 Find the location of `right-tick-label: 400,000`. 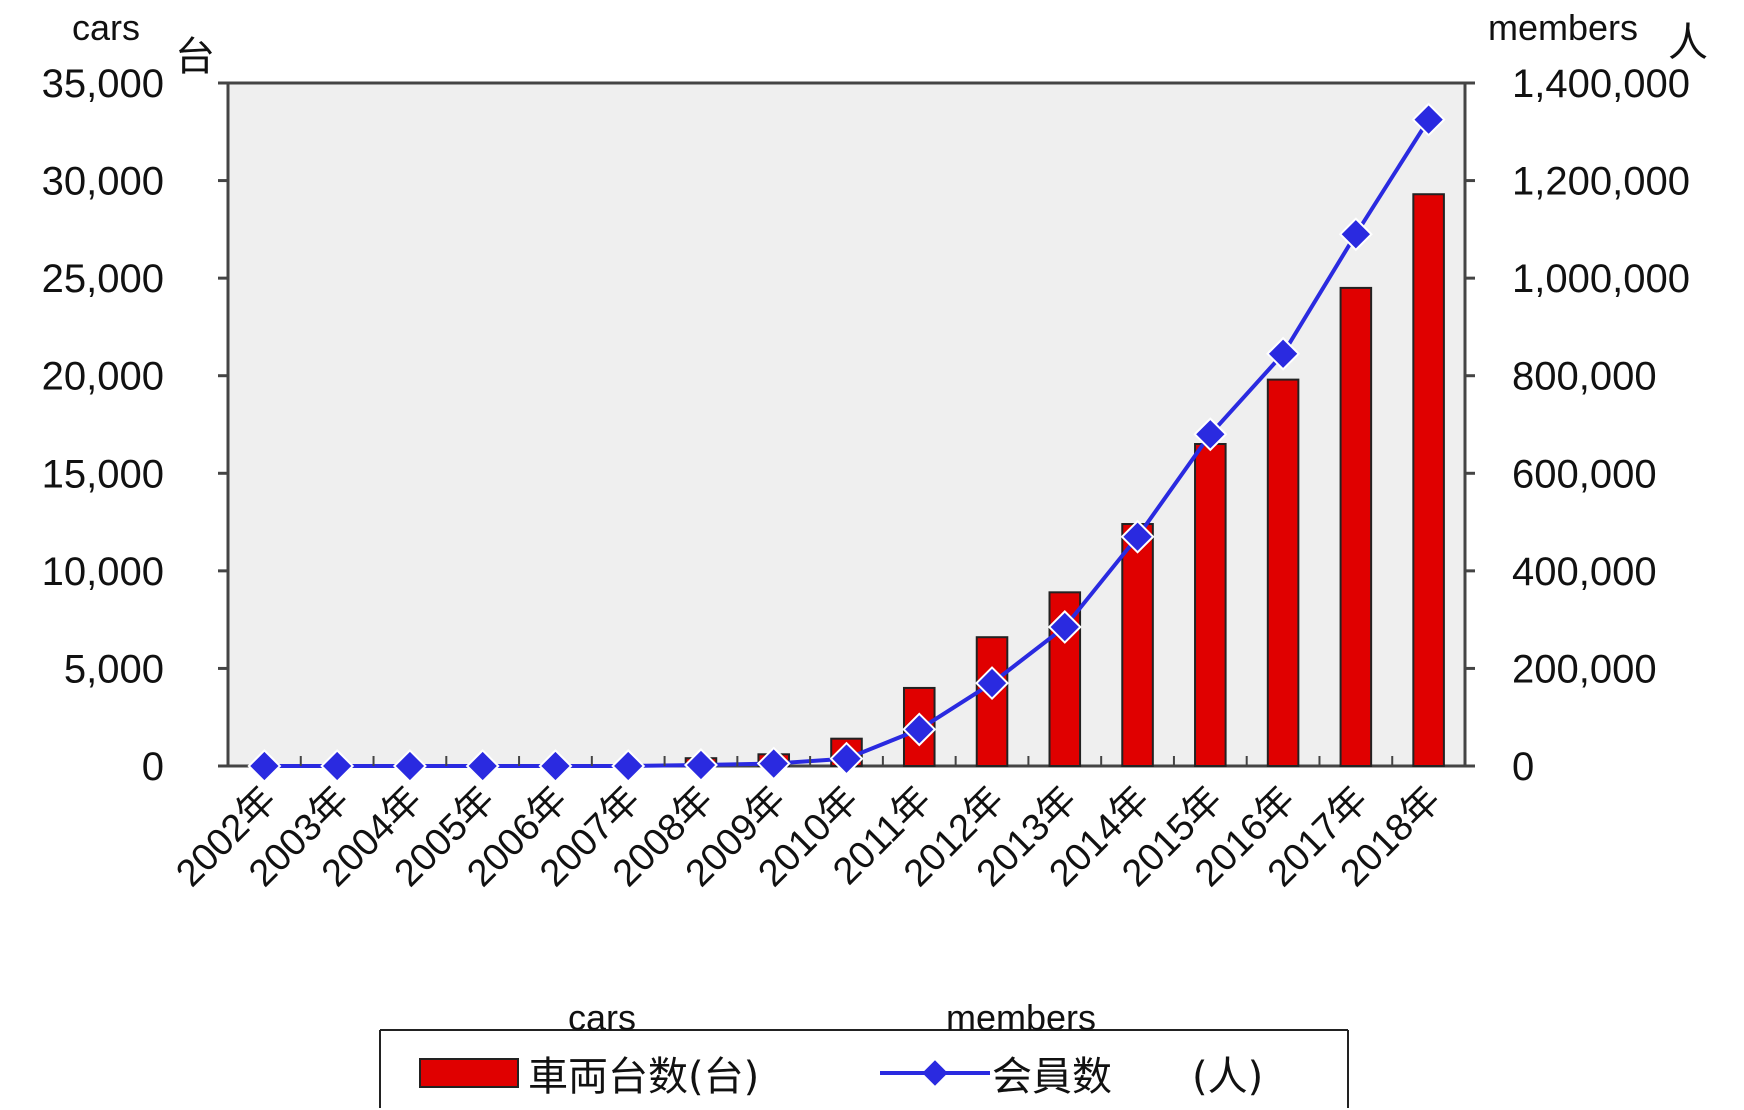

right-tick-label: 400,000 is located at coordinates (1584, 572).